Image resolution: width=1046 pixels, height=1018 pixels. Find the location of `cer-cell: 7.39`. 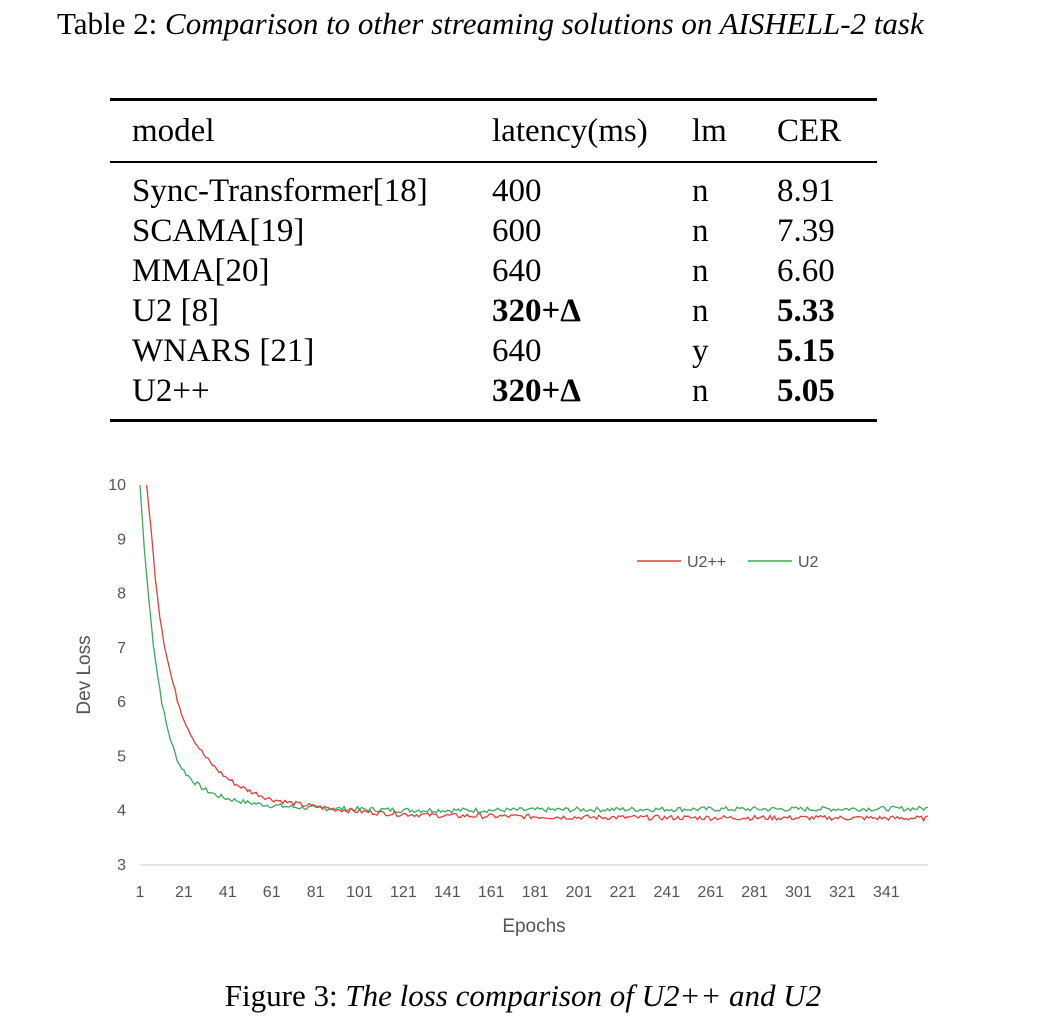

cer-cell: 7.39 is located at coordinates (806, 231).